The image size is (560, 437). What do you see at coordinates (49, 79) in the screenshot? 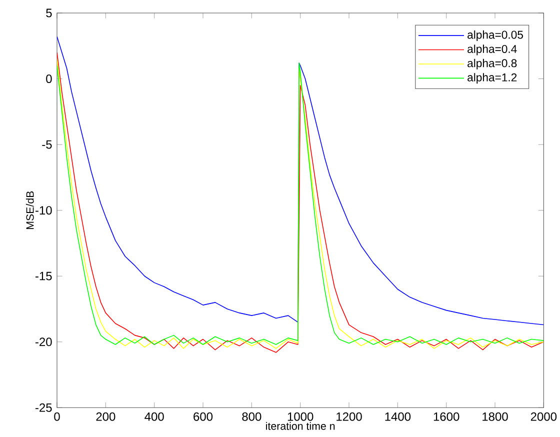
I see `y-tick-label: 0` at bounding box center [49, 79].